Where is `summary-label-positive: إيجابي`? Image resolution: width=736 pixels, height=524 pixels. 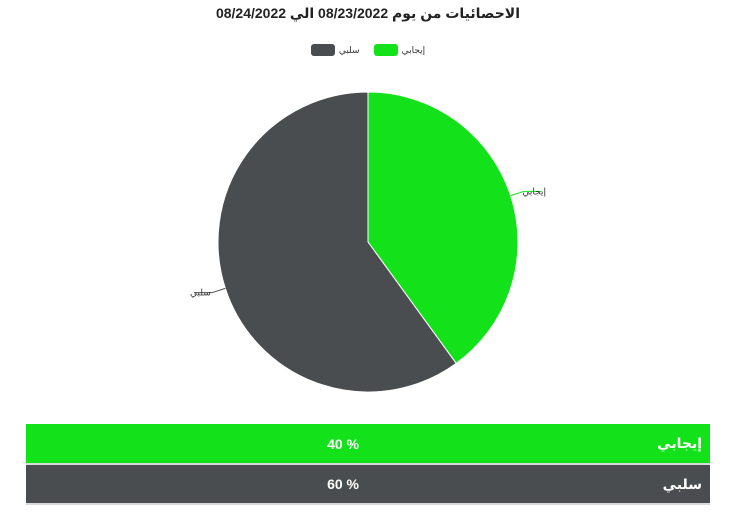 summary-label-positive: إيجابي is located at coordinates (538, 444).